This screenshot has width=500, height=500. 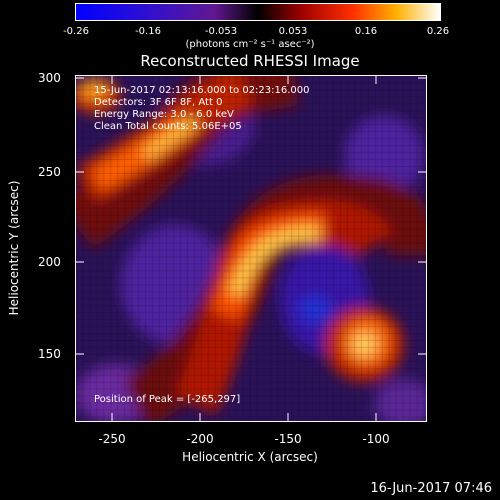 I want to click on footer-timestamp: 16-Jun-2017 07:46, so click(x=431, y=488).